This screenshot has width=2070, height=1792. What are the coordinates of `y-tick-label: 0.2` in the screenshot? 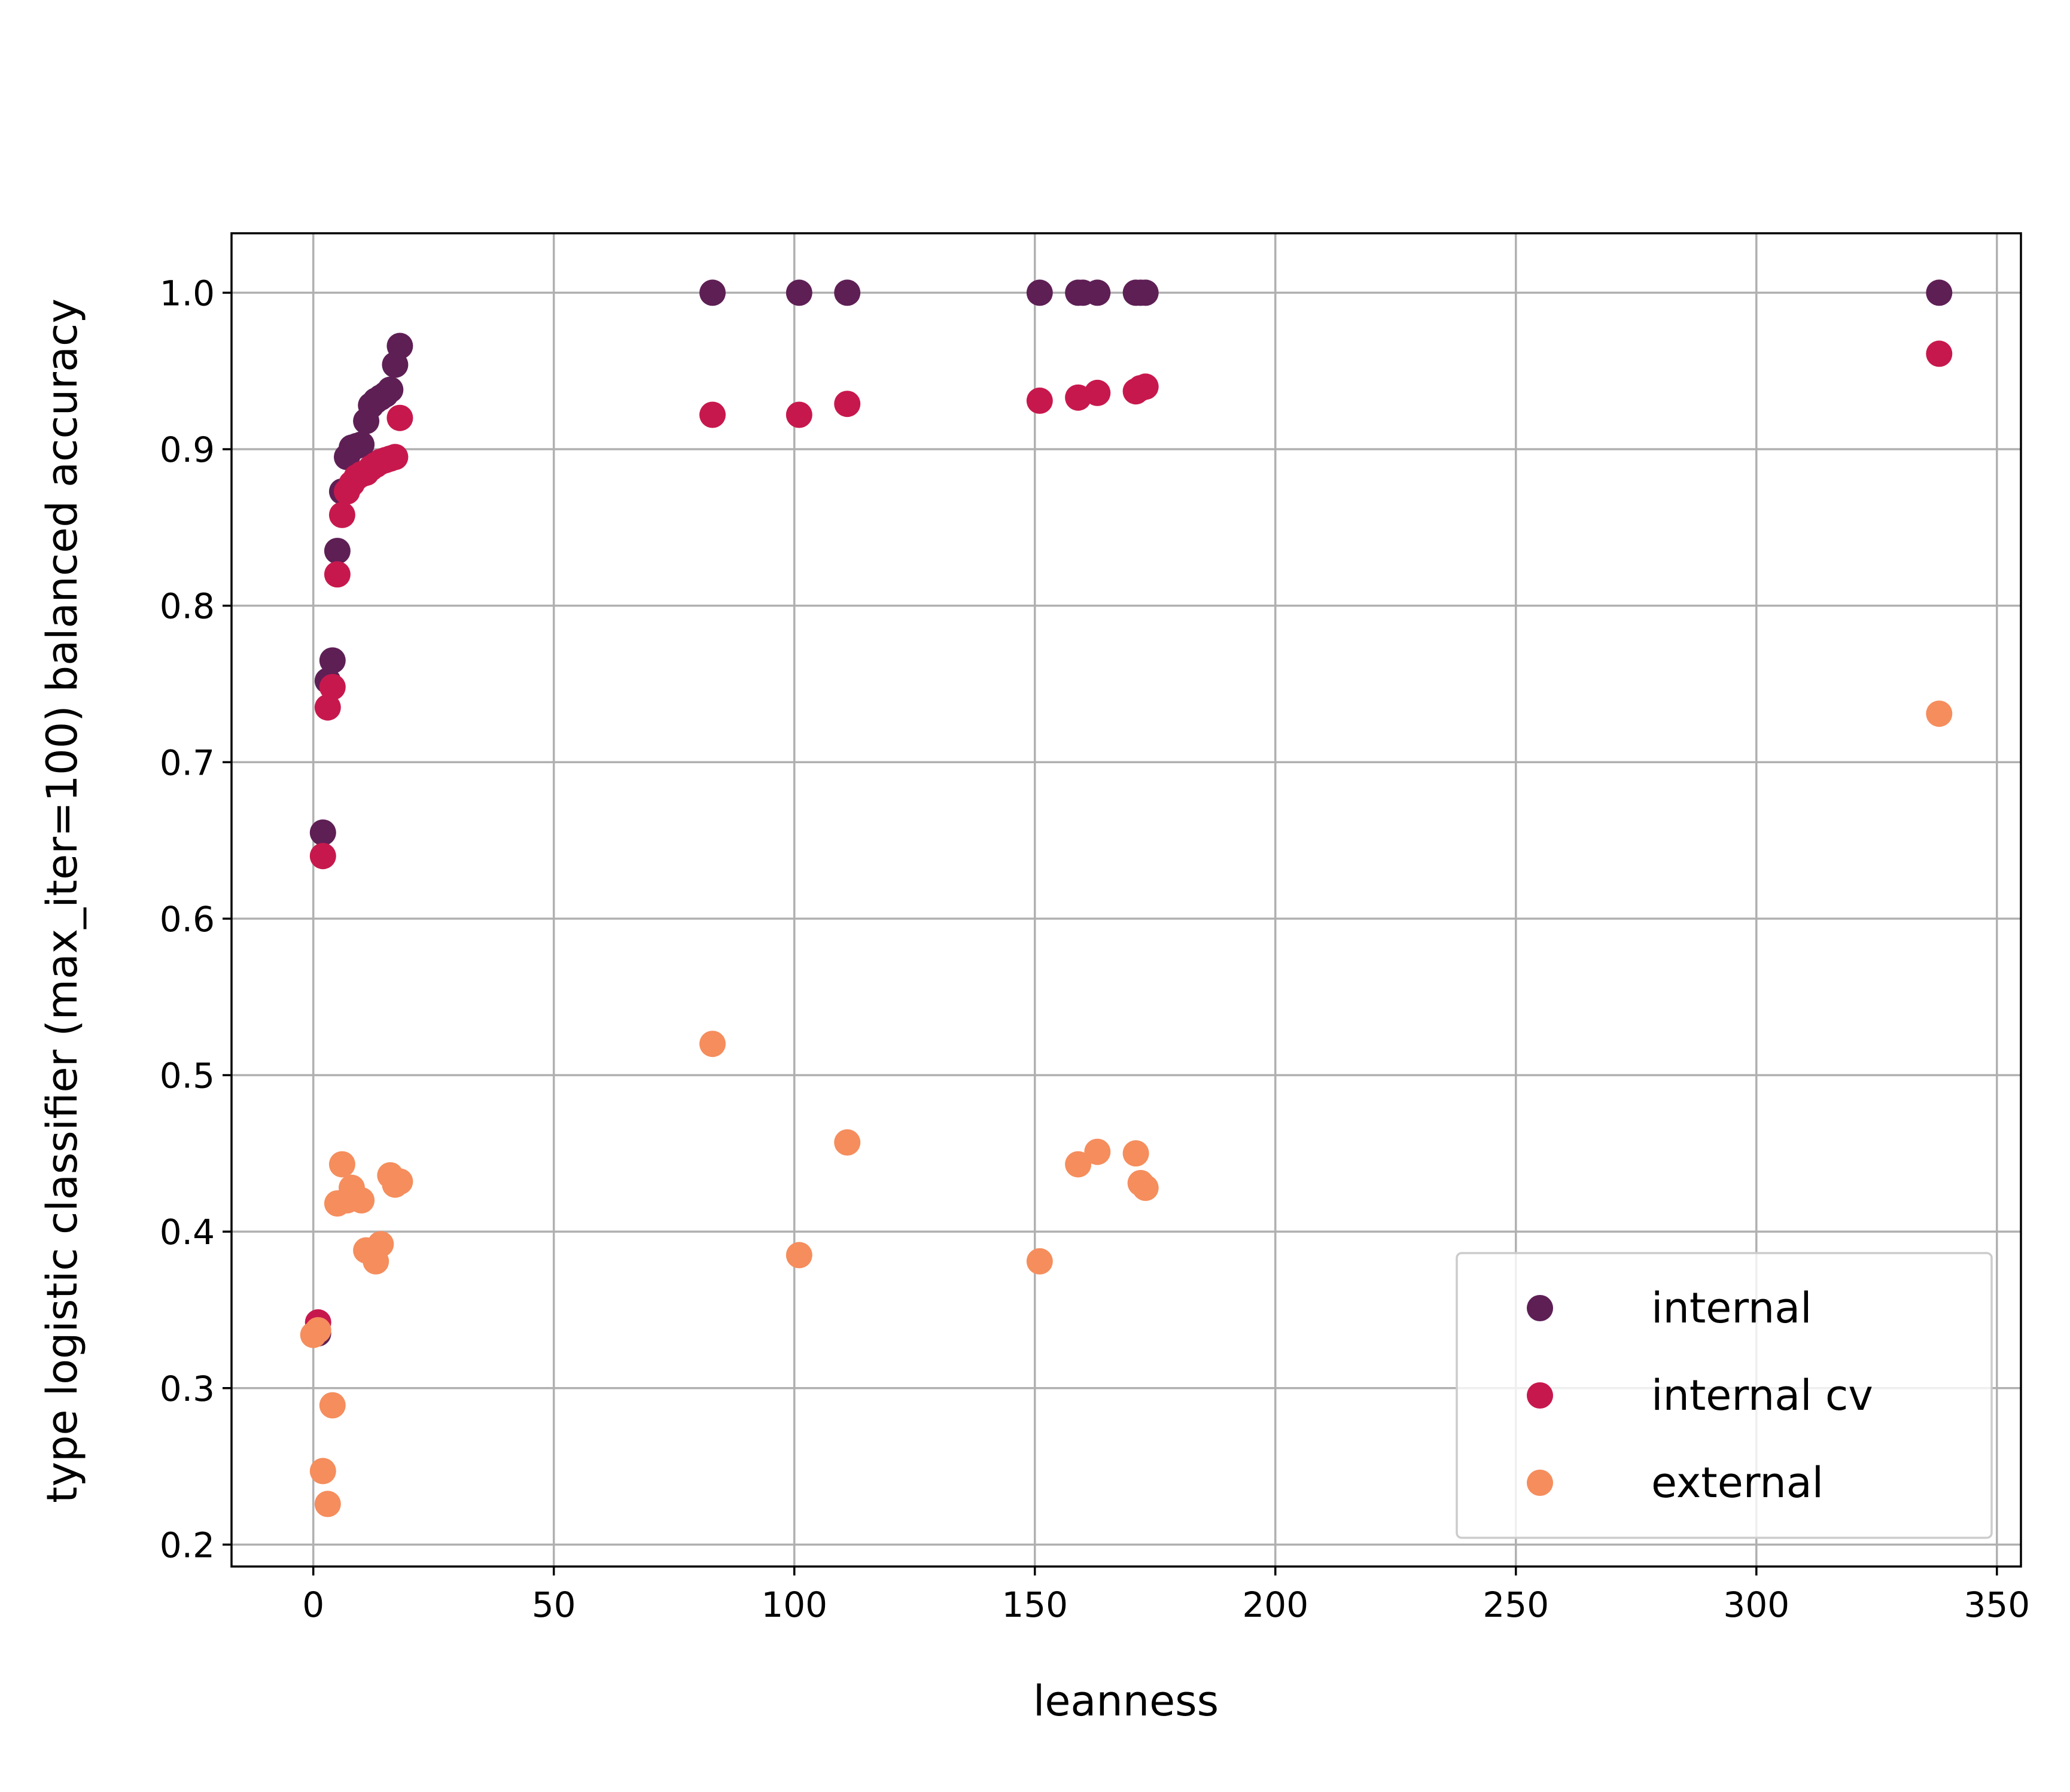 It's located at (188, 1545).